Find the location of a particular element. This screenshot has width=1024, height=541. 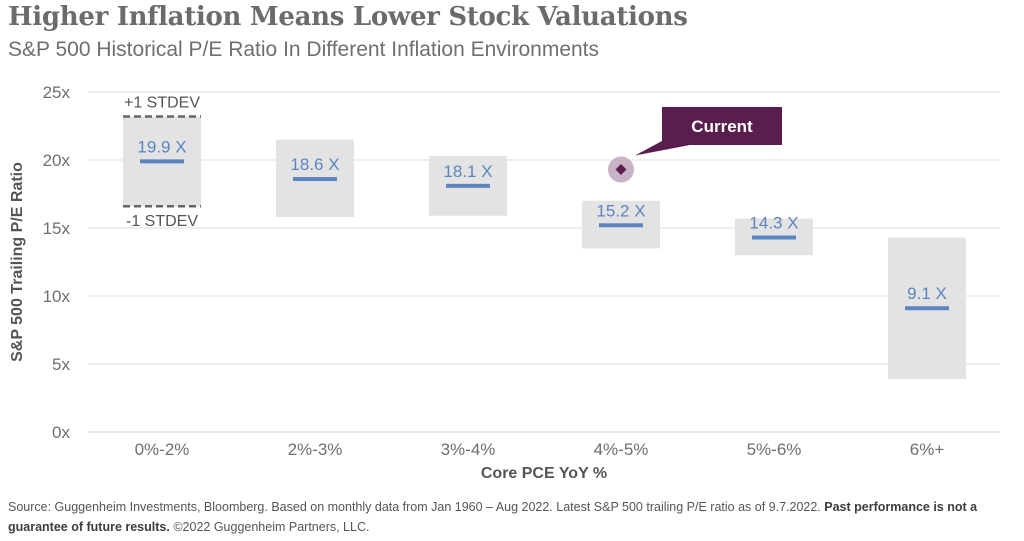

plus-stdev-label: +1 STDEV is located at coordinates (162, 102).